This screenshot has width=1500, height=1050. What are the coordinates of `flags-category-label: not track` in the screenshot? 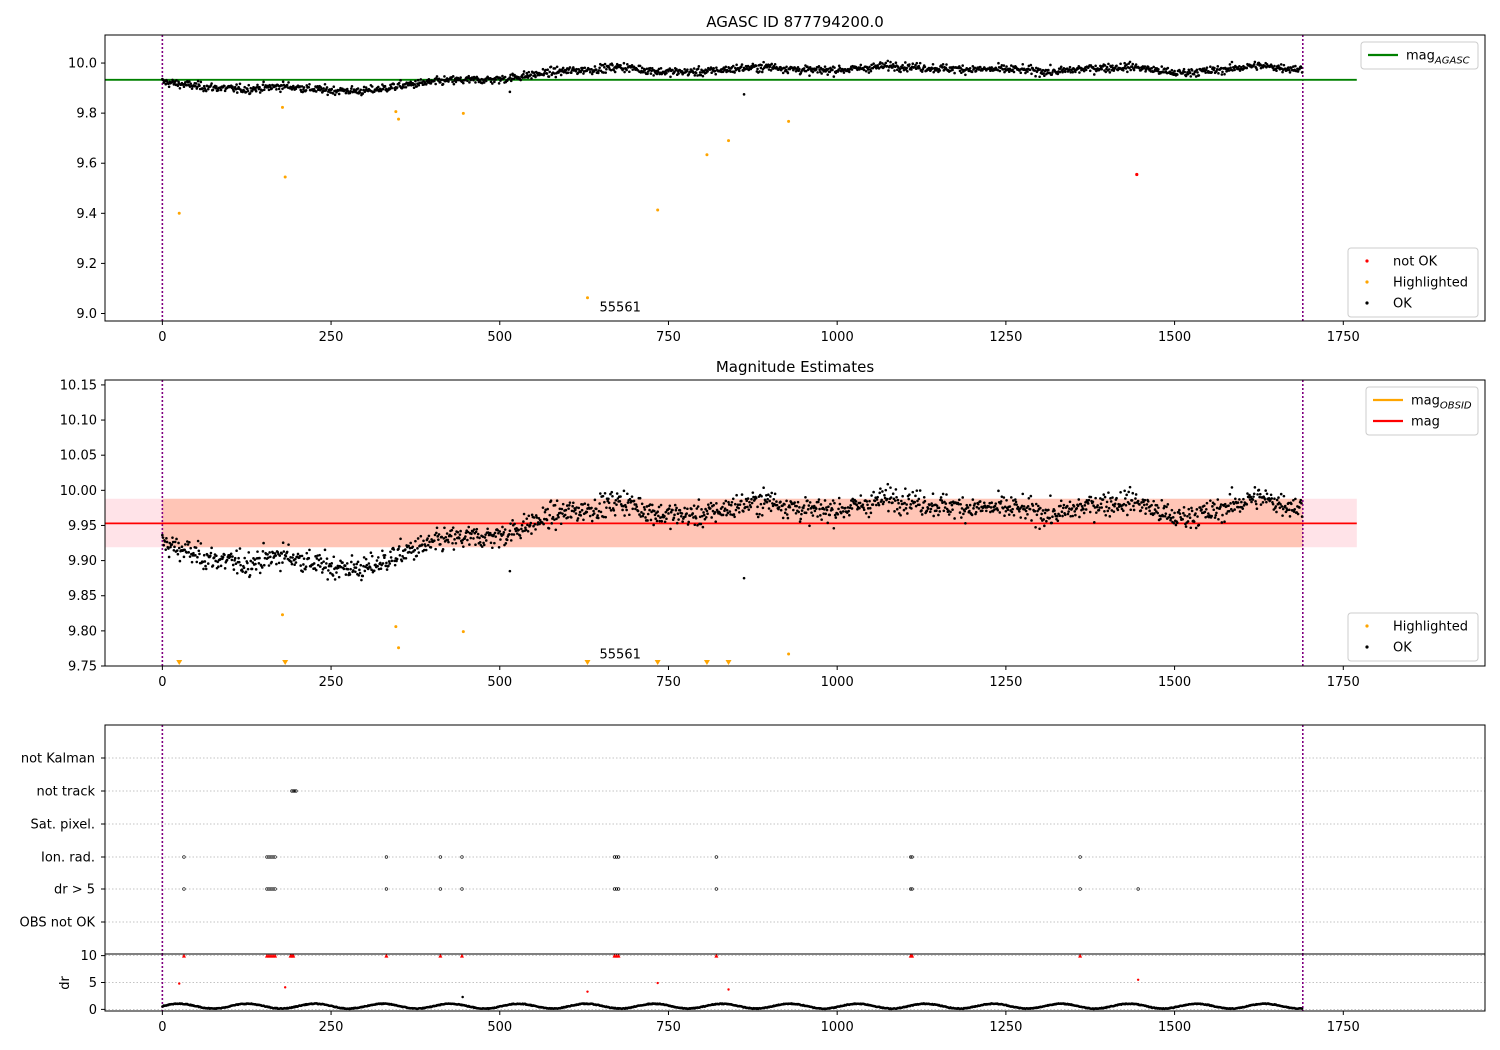 It's located at (65, 792).